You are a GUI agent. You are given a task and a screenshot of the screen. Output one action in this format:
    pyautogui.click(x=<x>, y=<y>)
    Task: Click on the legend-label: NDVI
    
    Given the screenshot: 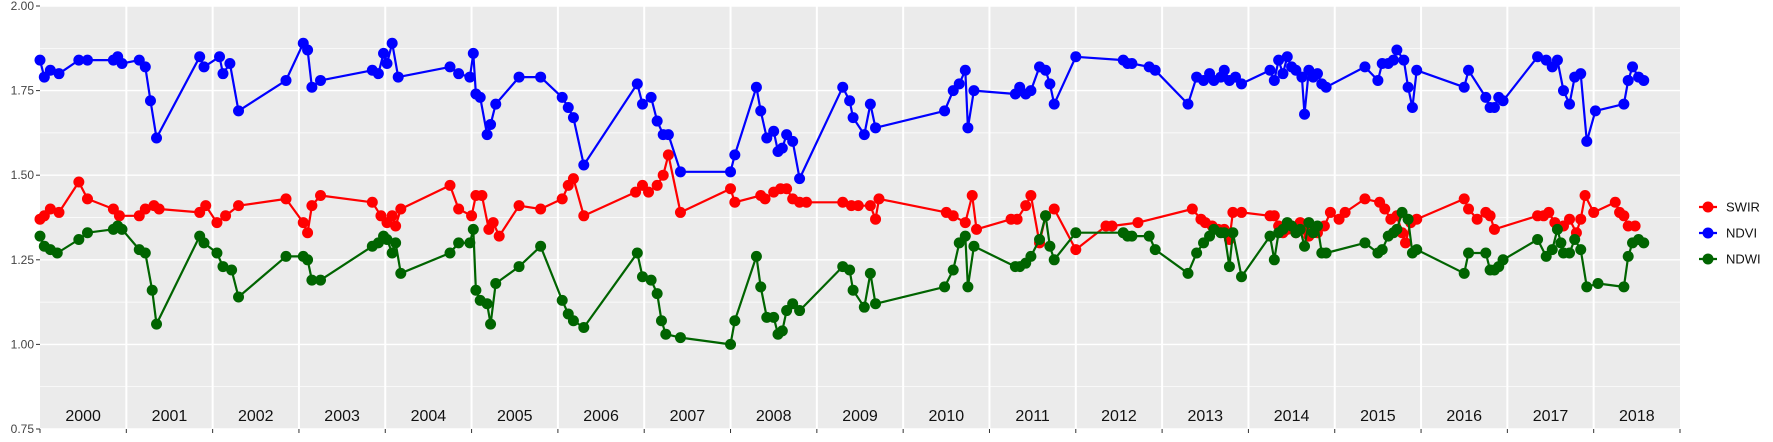 What is the action you would take?
    pyautogui.click(x=1741, y=233)
    